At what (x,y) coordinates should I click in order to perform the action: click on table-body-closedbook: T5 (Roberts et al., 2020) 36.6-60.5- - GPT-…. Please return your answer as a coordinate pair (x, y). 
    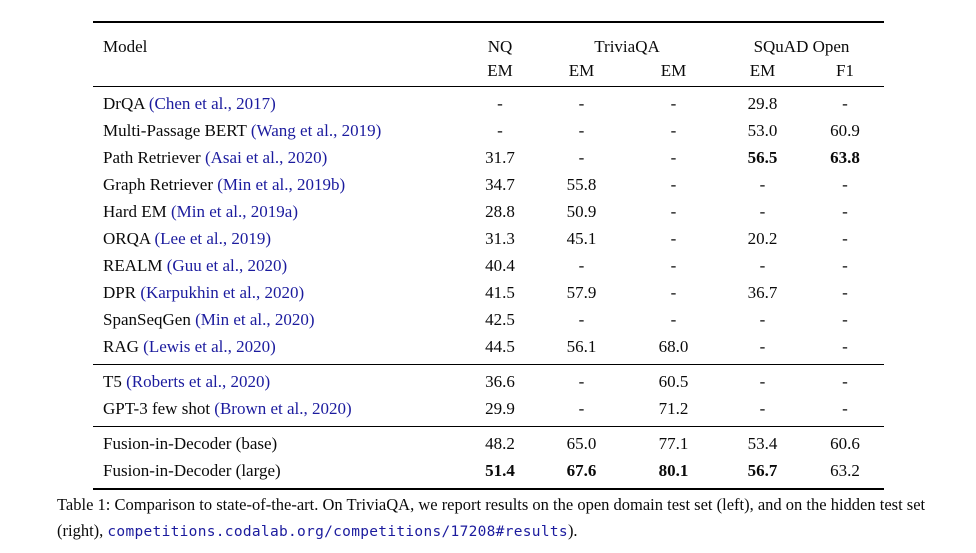
    Looking at the image, I should click on (489, 396).